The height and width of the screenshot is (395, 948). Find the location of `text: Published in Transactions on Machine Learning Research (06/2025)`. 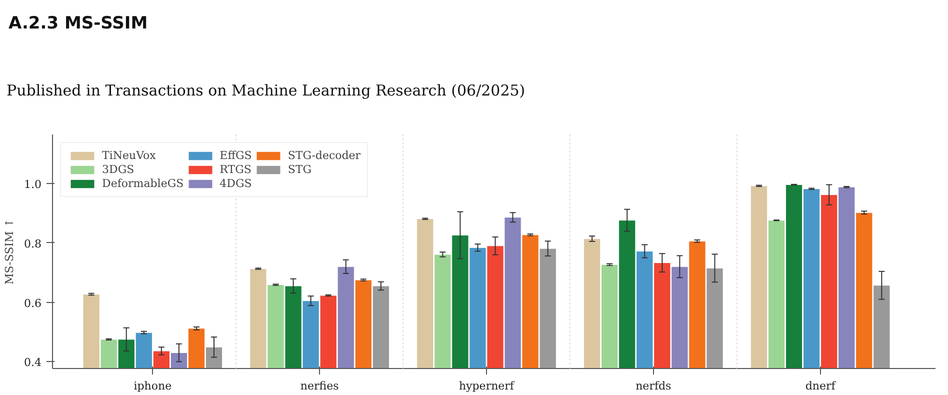

text: Published in Transactions on Machine Learning Research (06/2025) is located at coordinates (266, 91).